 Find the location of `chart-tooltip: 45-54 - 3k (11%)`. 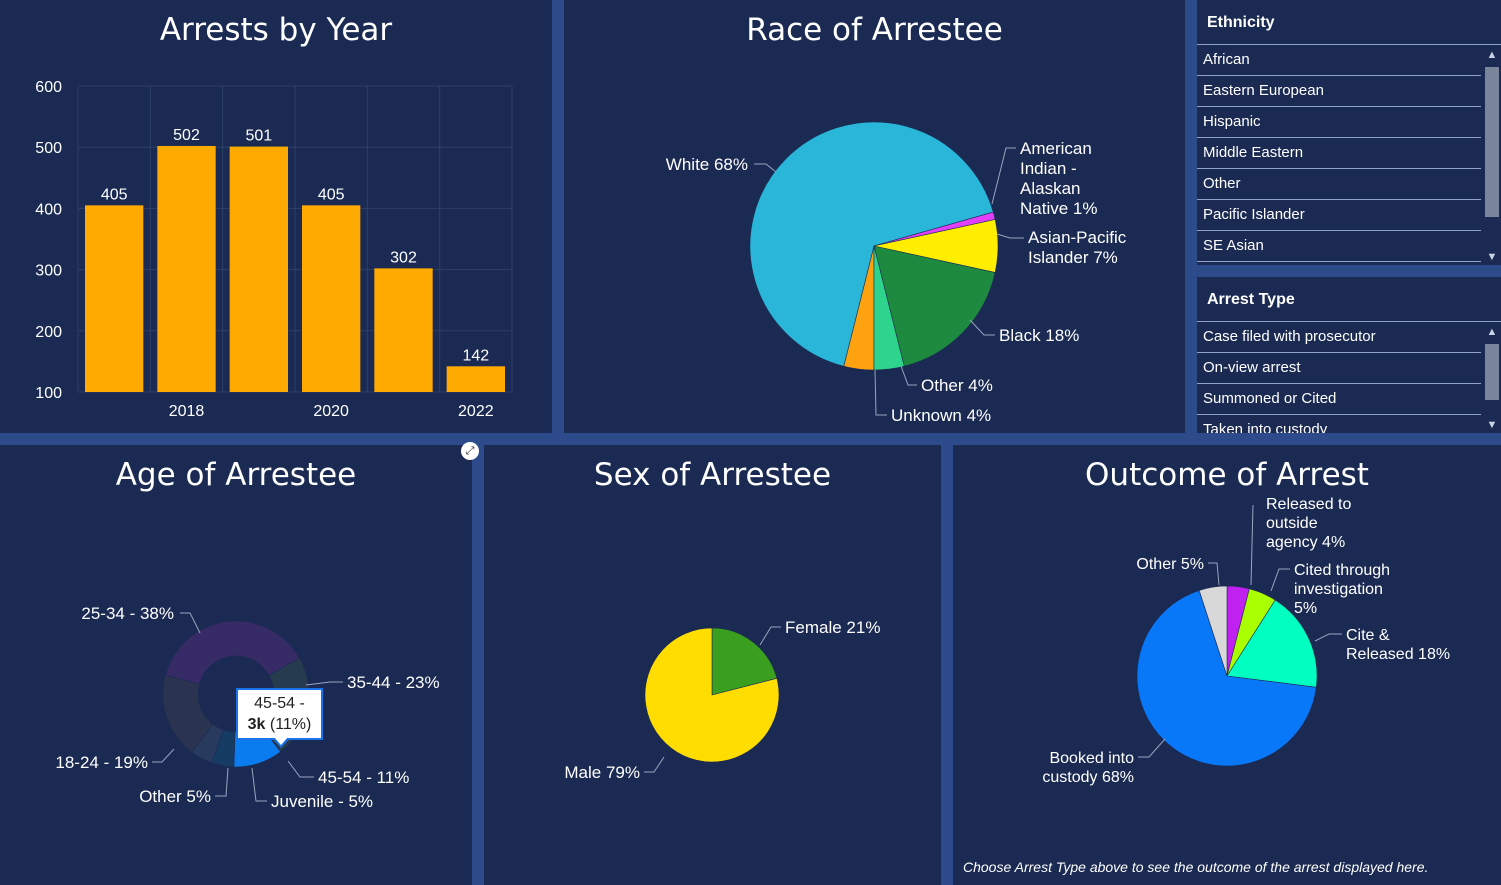

chart-tooltip: 45-54 - 3k (11%) is located at coordinates (279, 718).